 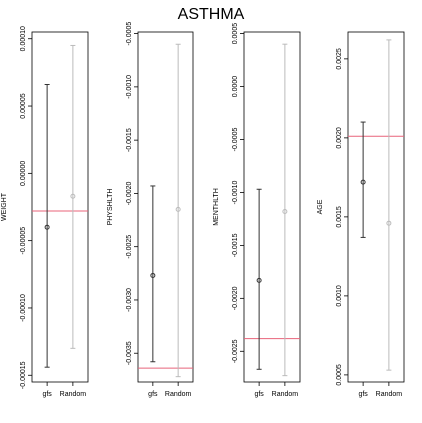 What do you see at coordinates (320, 206) in the screenshot?
I see `y-axis-label: AGE` at bounding box center [320, 206].